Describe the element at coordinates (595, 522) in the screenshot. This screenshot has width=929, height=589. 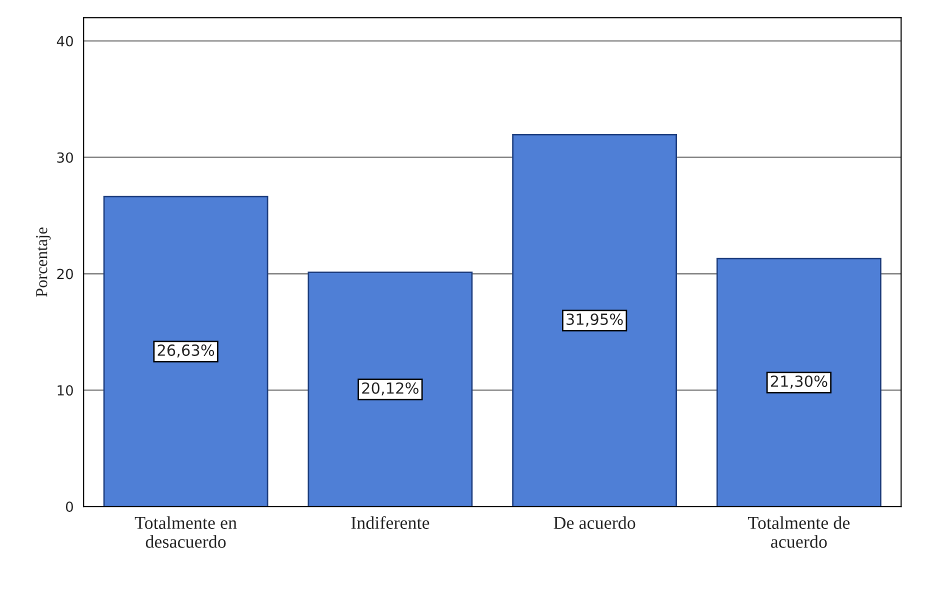
I see `x-tick-label: De acuerdo` at that location.